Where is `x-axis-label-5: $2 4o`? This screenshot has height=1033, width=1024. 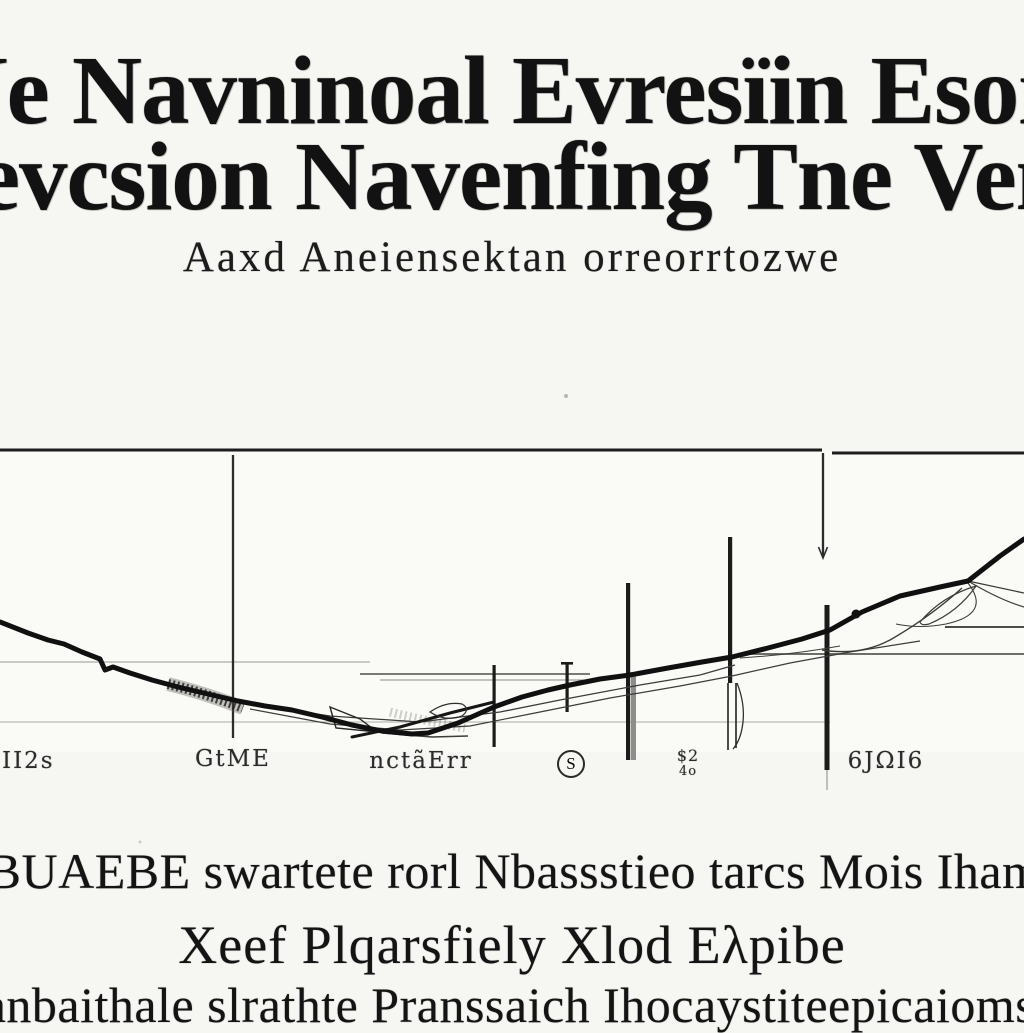
x-axis-label-5: $2 4o is located at coordinates (688, 762).